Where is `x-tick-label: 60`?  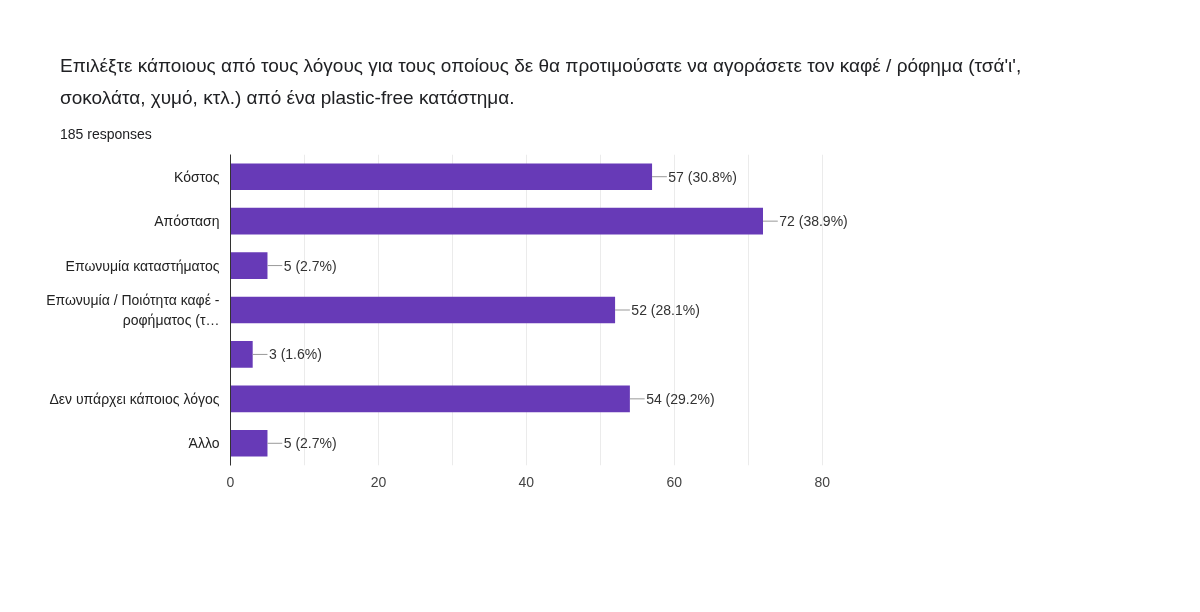
x-tick-label: 60 is located at coordinates (674, 481).